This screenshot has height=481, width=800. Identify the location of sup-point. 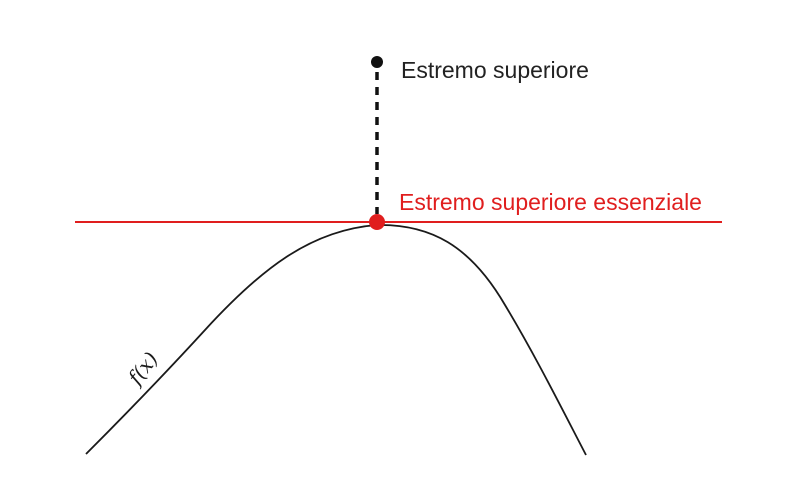
(377, 62).